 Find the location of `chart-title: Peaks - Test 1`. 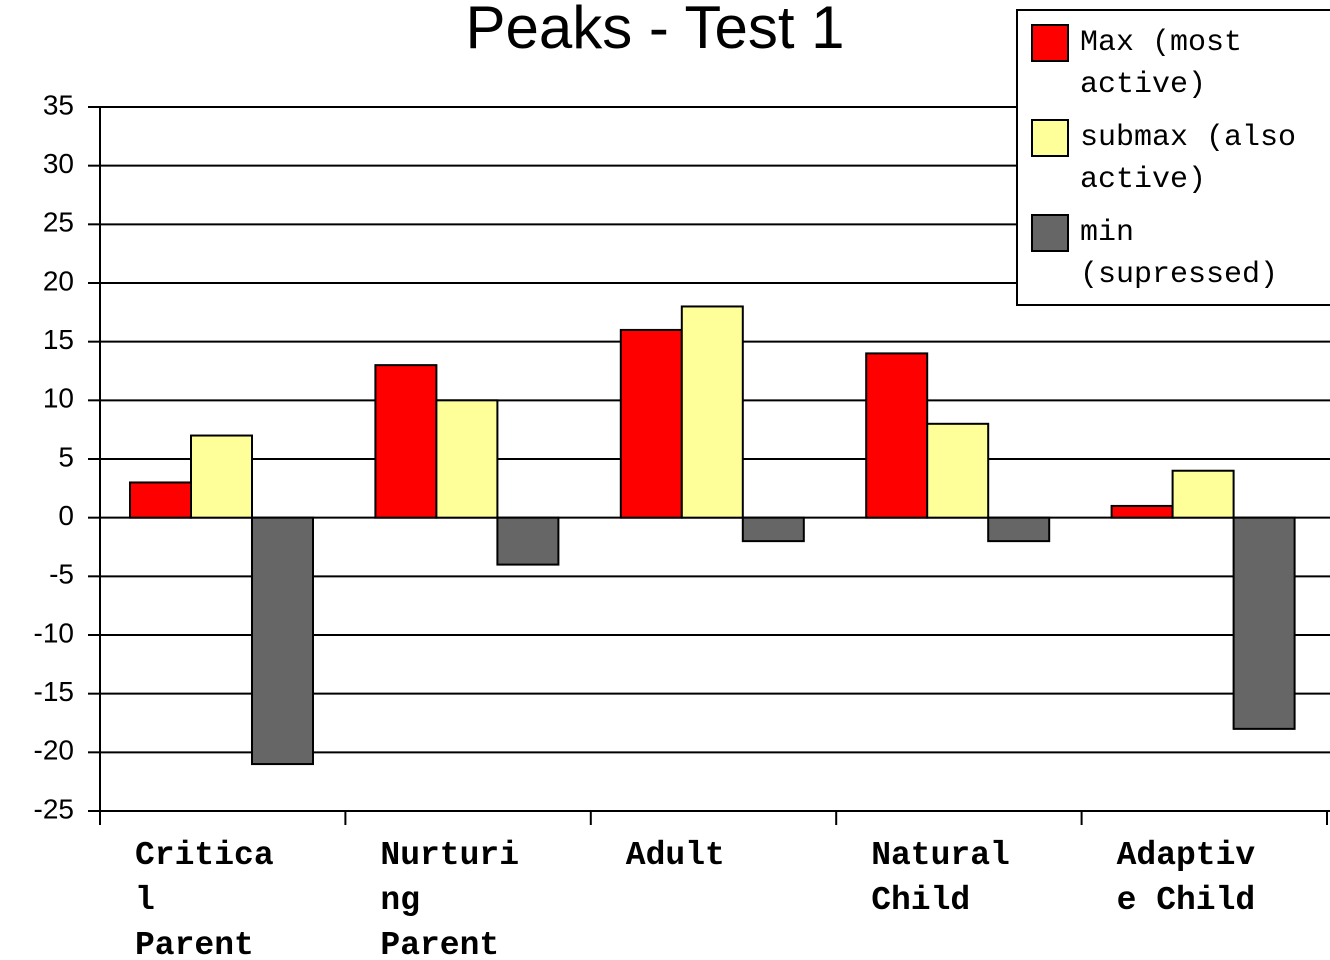

chart-title: Peaks - Test 1 is located at coordinates (654, 30).